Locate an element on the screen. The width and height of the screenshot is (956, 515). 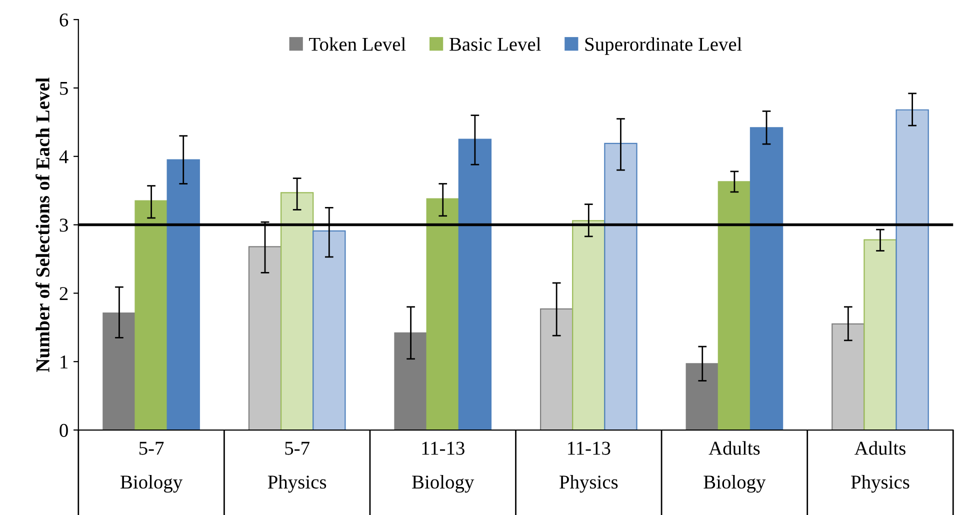
y-tick-label: 0 is located at coordinates (64, 430).